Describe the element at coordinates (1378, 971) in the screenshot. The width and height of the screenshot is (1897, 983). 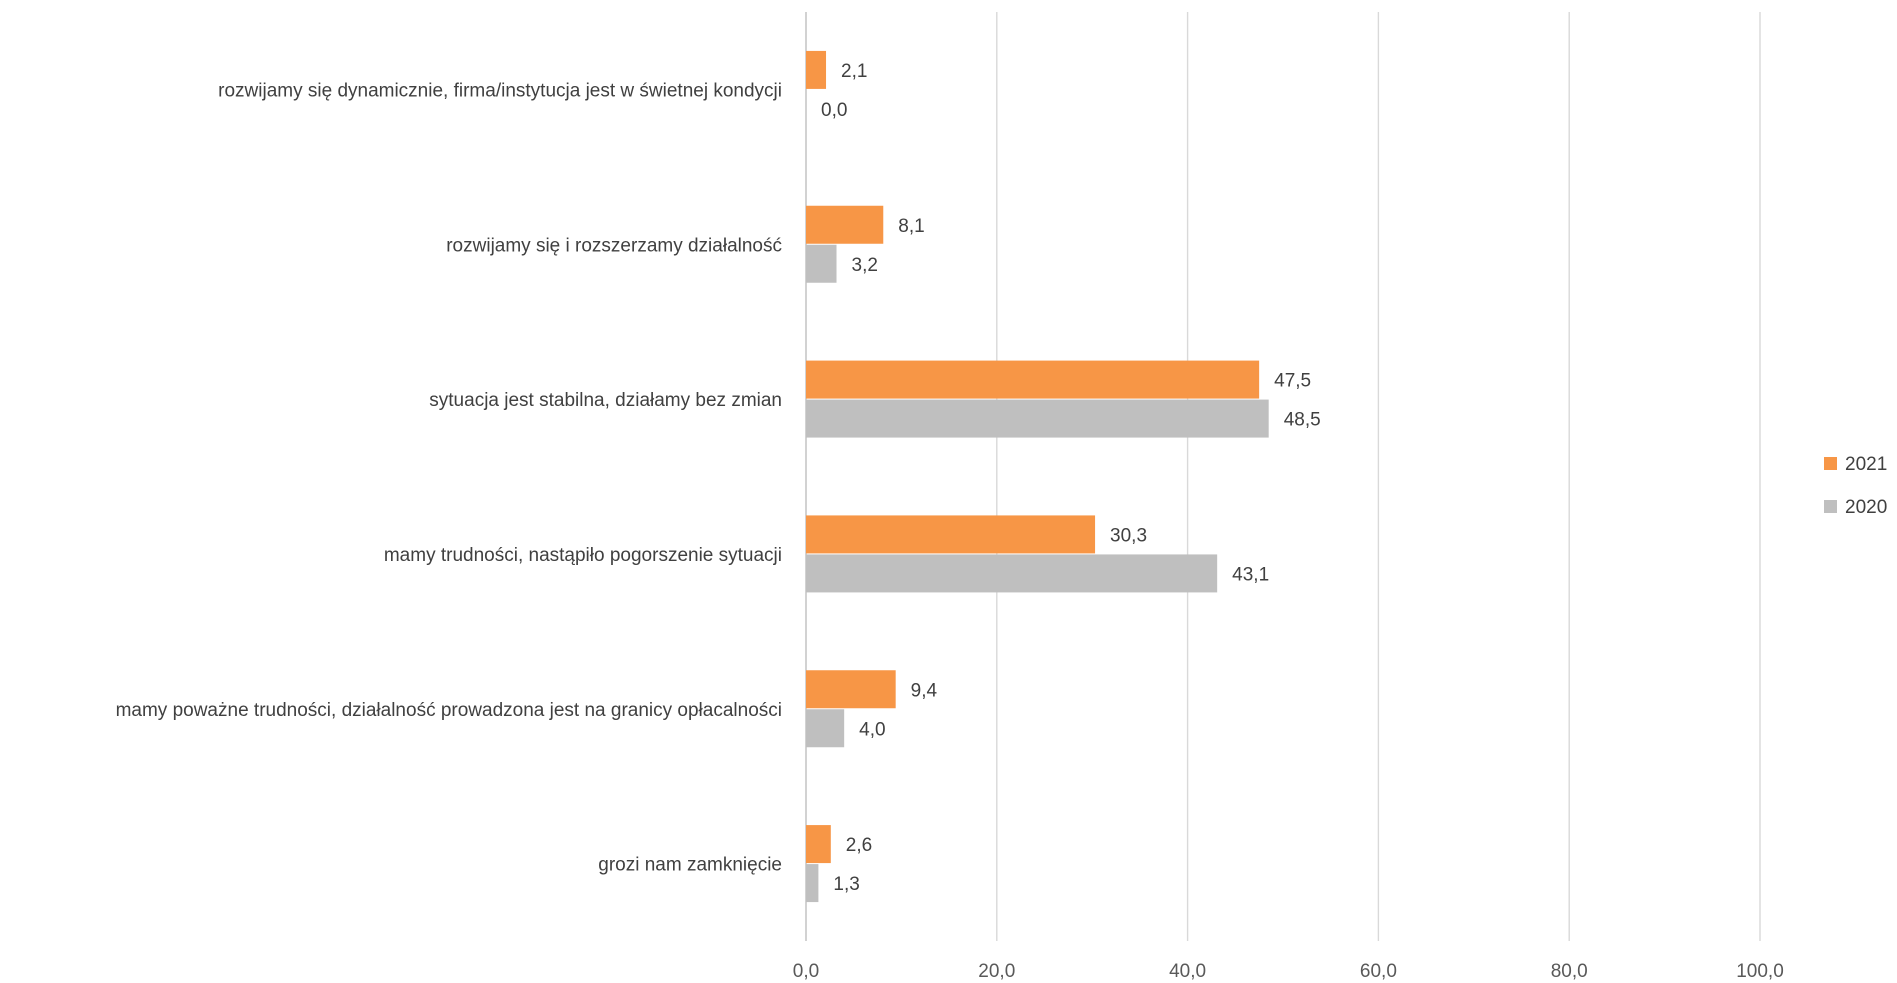
I see `x-tick-label: 60,0` at that location.